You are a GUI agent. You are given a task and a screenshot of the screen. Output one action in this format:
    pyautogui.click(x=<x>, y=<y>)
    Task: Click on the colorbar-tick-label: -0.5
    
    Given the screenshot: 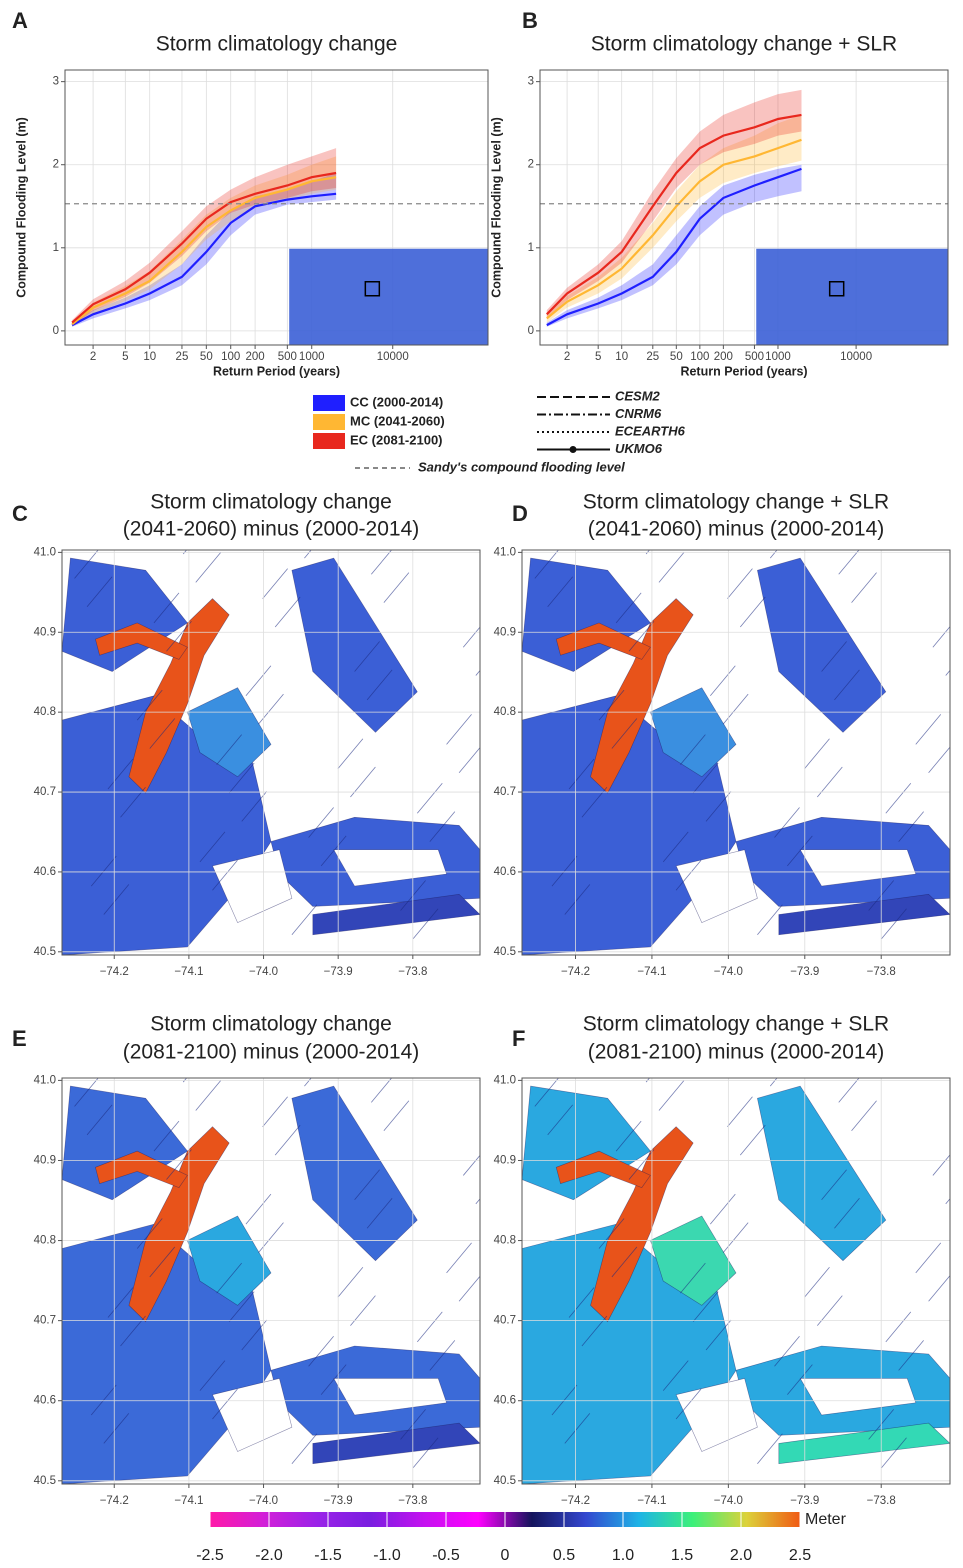 What is the action you would take?
    pyautogui.click(x=446, y=1555)
    